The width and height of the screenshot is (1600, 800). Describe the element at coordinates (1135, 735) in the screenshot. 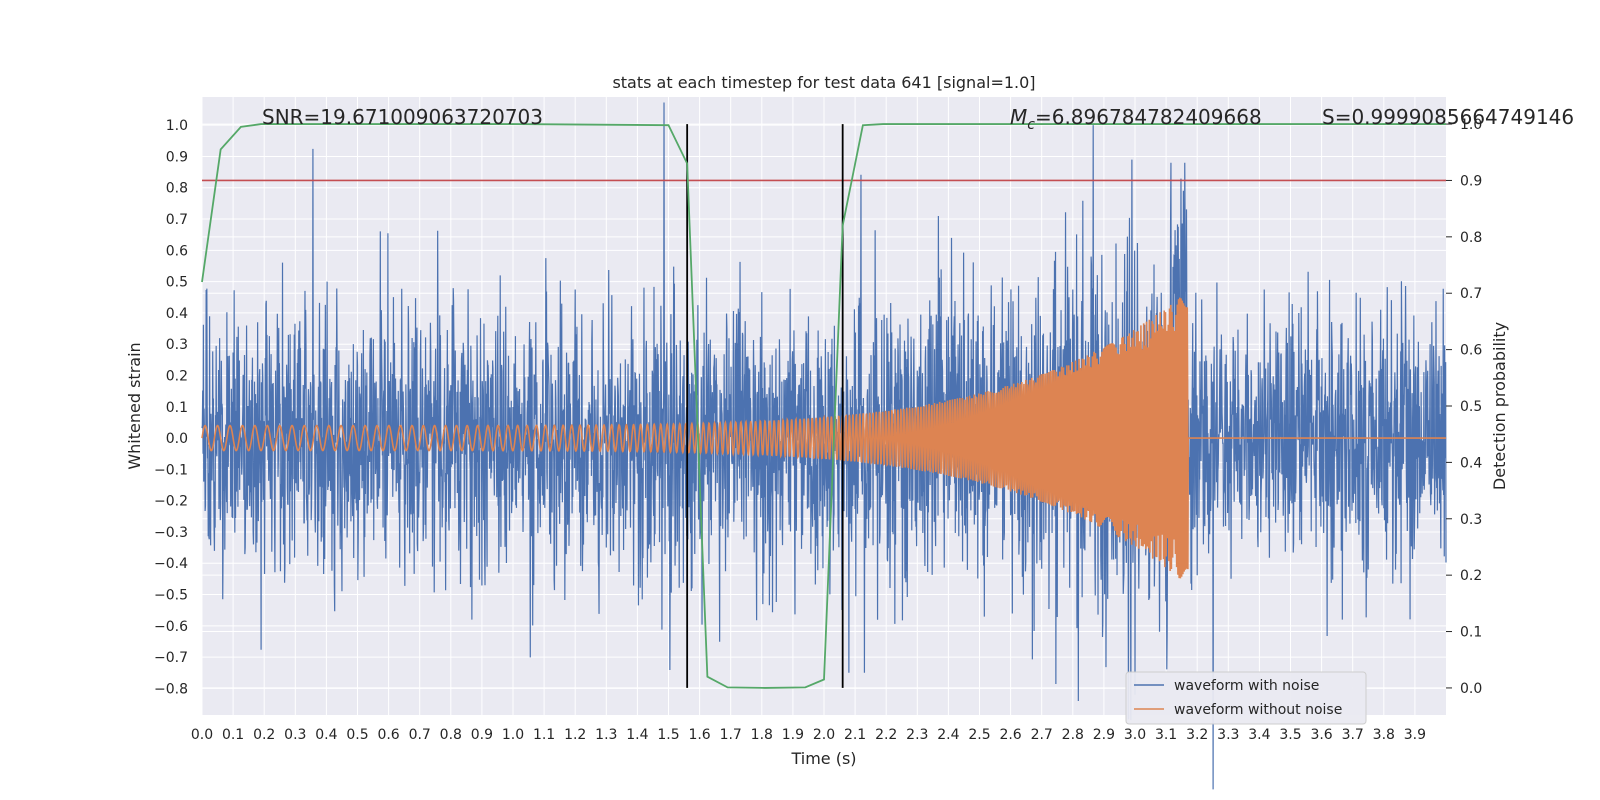

I see `x-tick-label: 3.0` at that location.